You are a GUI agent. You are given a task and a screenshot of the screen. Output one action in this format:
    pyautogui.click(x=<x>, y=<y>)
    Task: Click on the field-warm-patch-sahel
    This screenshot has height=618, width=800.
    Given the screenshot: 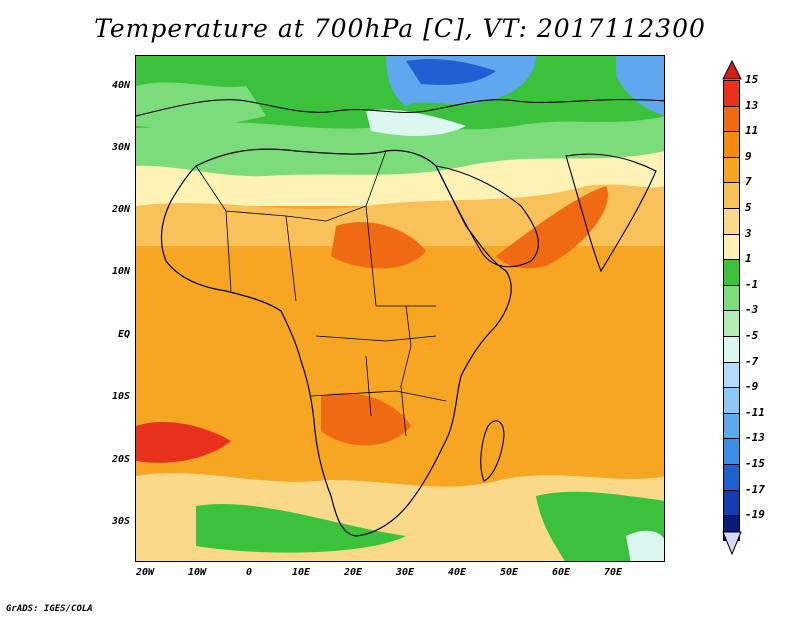 What is the action you would take?
    pyautogui.click(x=378, y=245)
    